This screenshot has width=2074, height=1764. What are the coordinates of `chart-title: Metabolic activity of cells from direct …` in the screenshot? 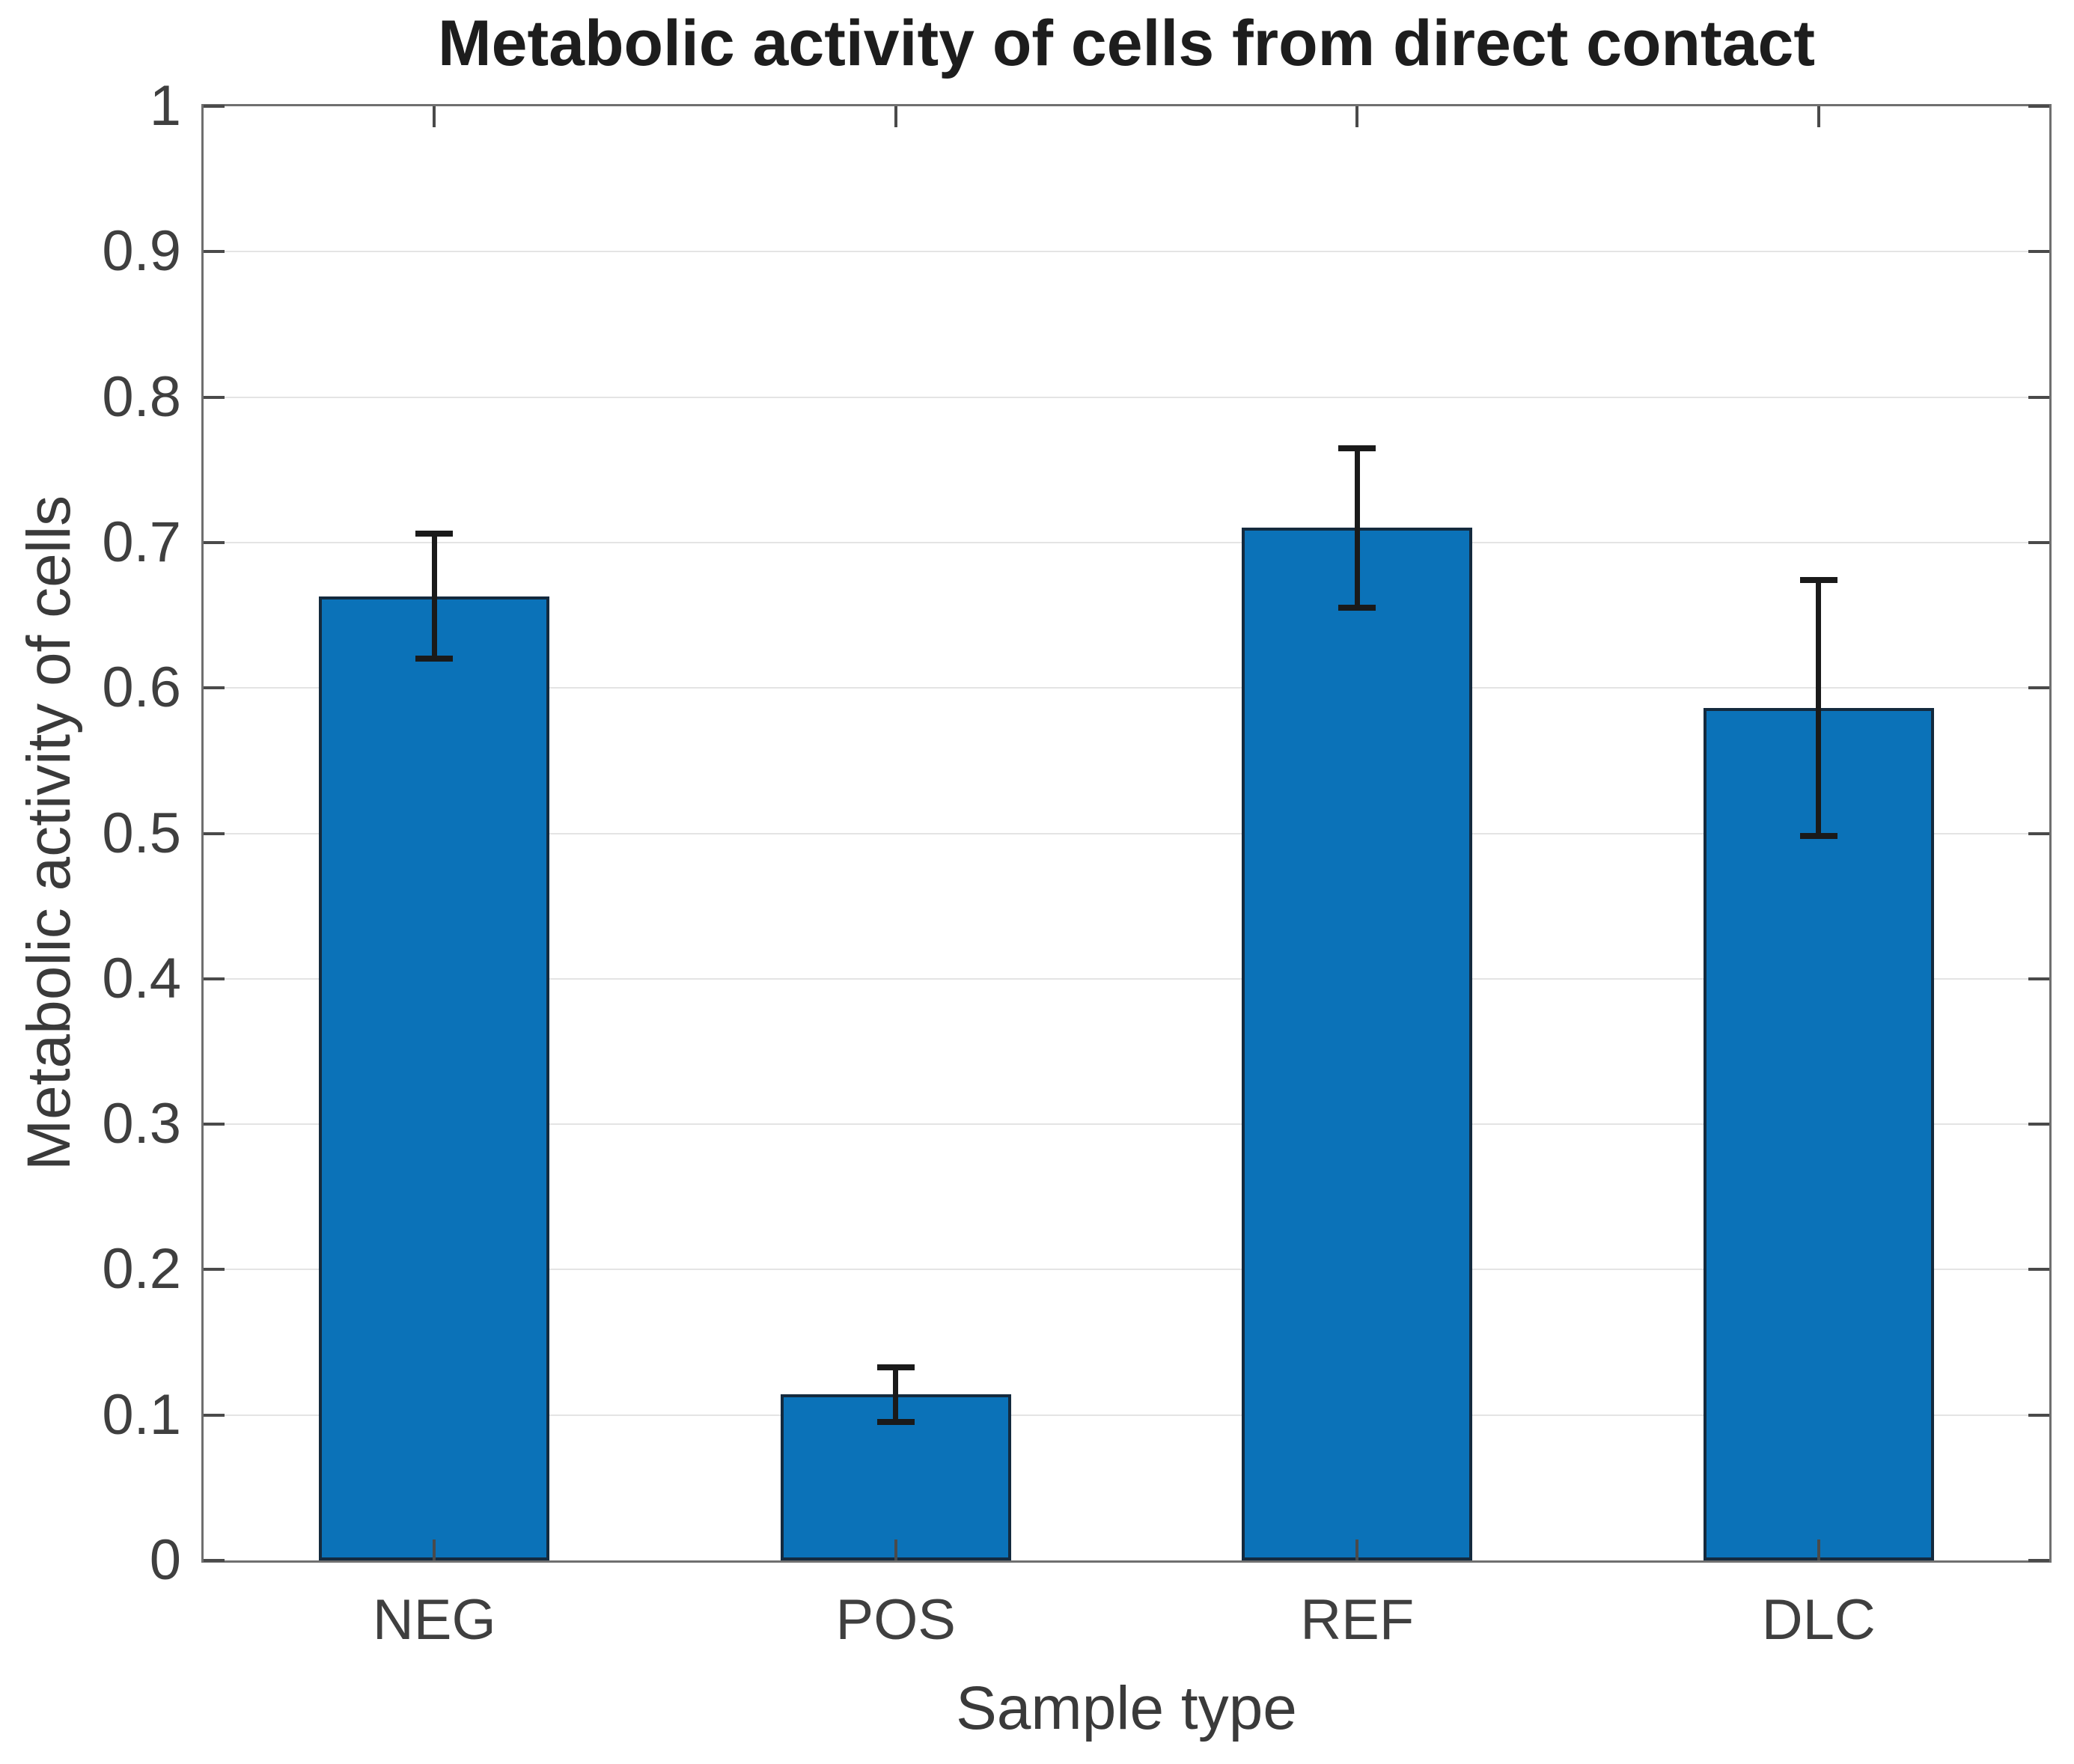 It's located at (1126, 43).